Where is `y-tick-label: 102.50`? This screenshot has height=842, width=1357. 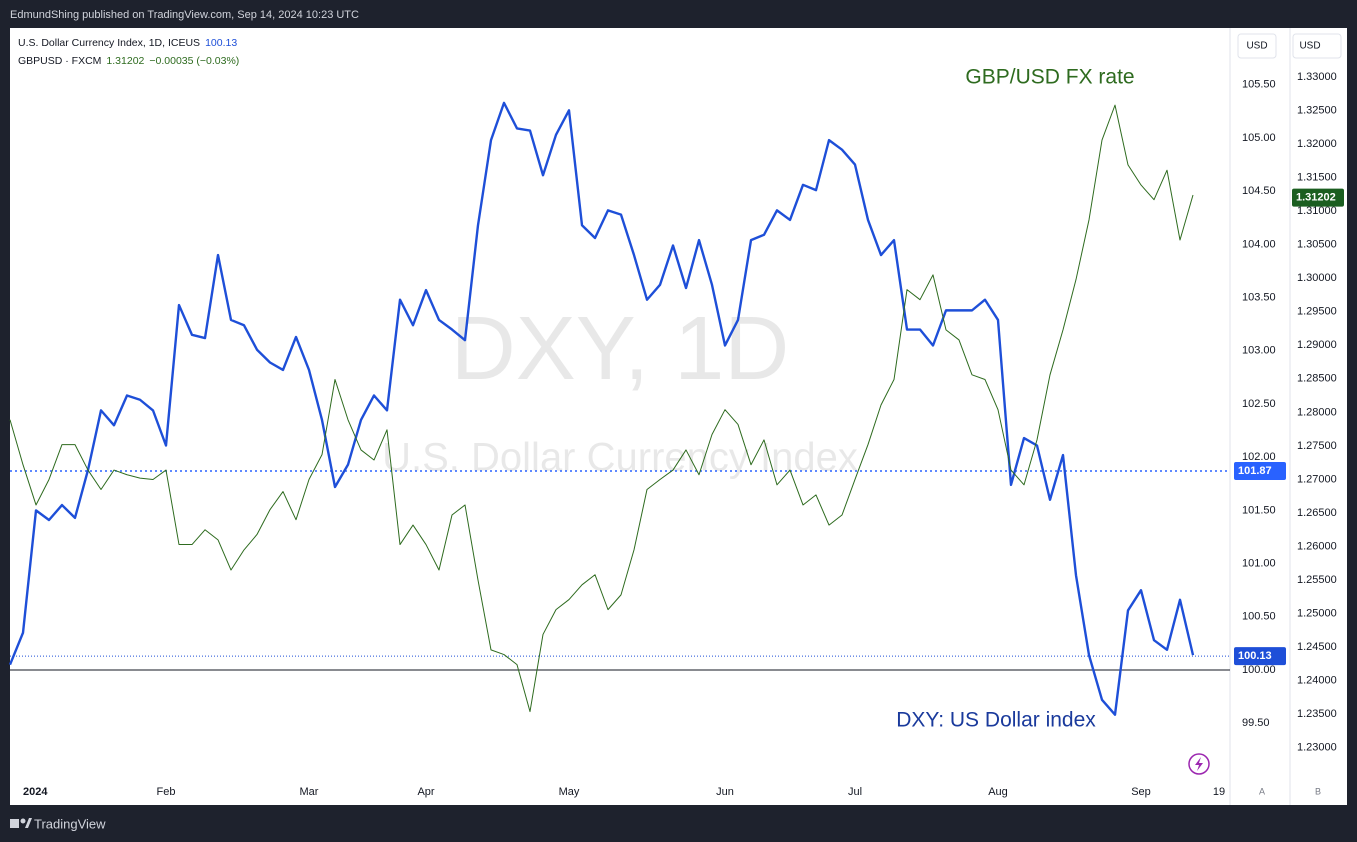
y-tick-label: 102.50 is located at coordinates (1259, 404).